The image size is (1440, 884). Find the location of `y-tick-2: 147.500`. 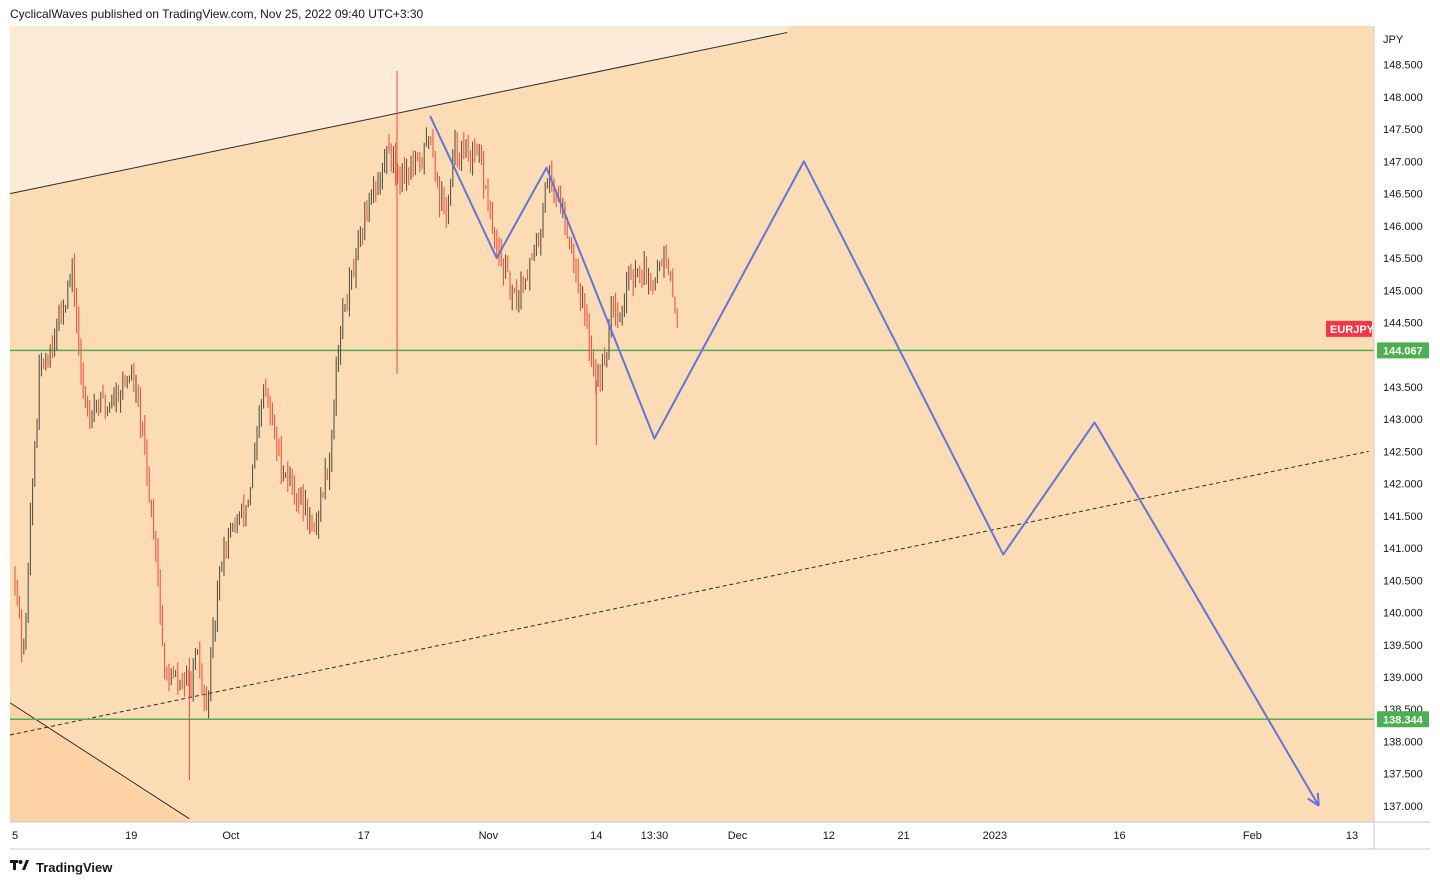

y-tick-2: 147.500 is located at coordinates (1403, 130).